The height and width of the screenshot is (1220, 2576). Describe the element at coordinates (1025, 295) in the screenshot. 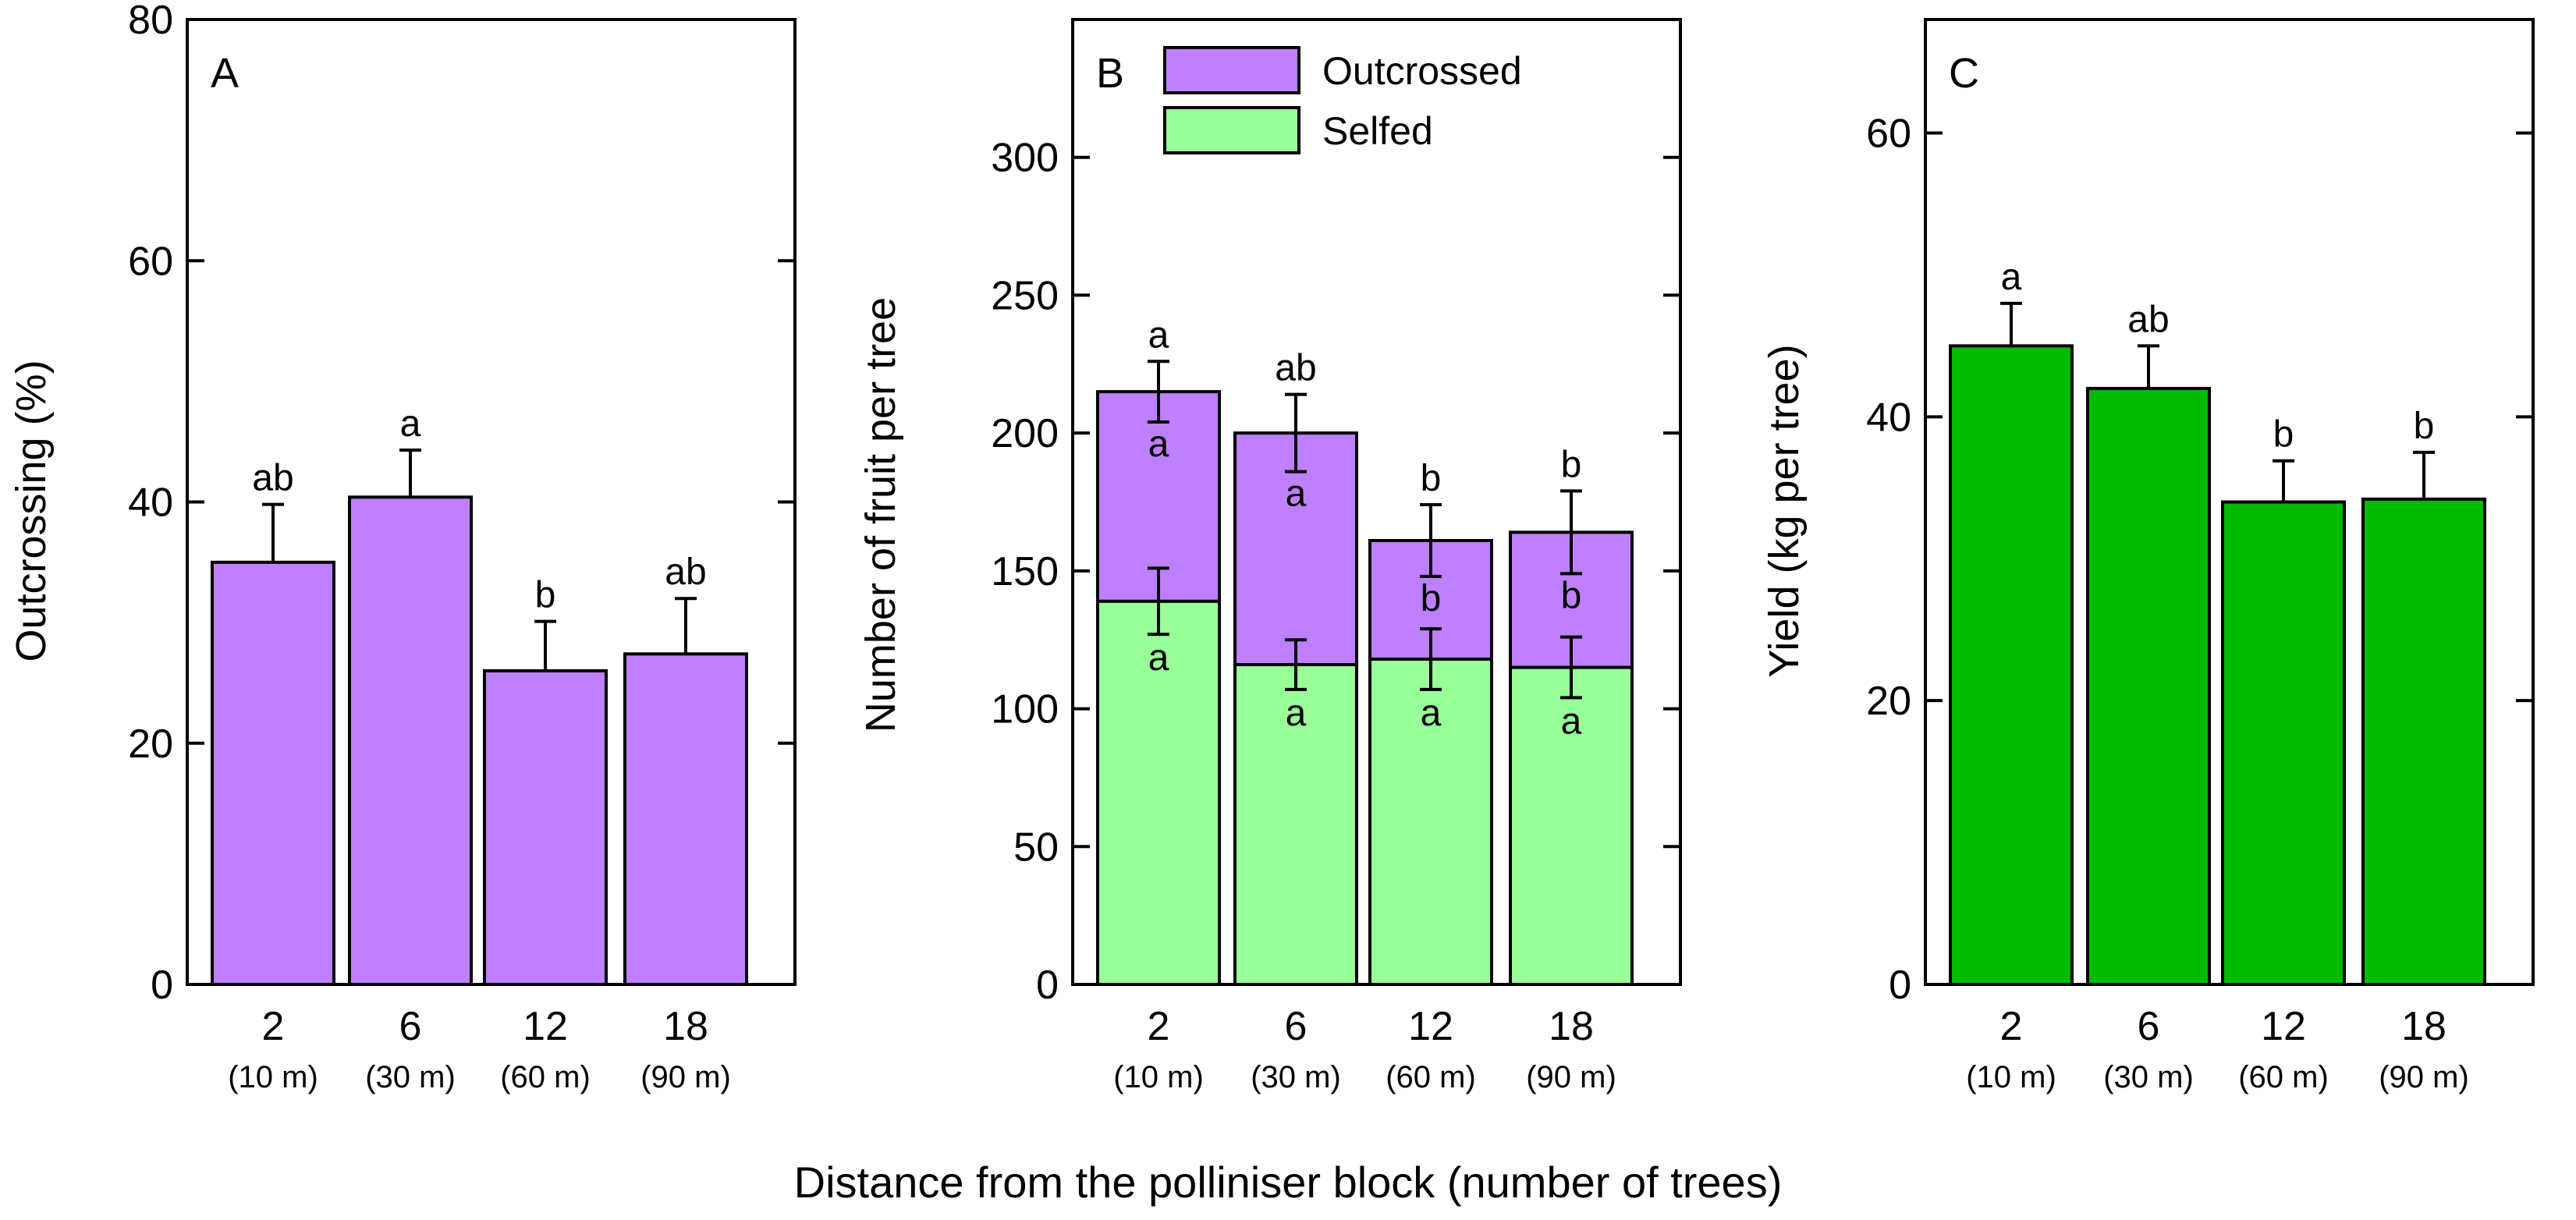

I see `panel-b-ytick-label: 250` at that location.